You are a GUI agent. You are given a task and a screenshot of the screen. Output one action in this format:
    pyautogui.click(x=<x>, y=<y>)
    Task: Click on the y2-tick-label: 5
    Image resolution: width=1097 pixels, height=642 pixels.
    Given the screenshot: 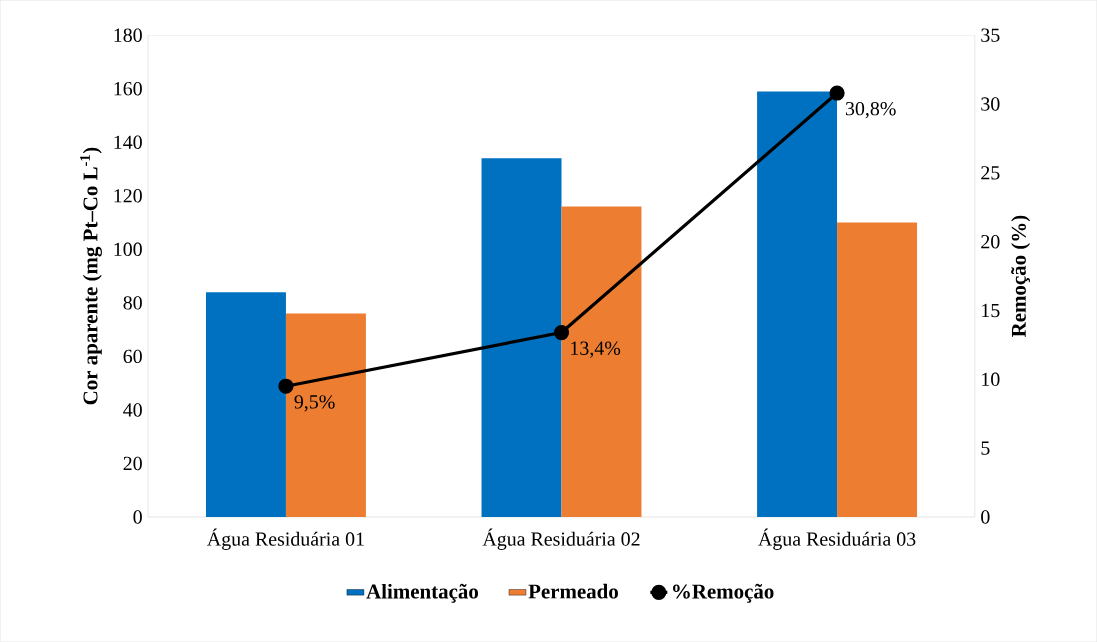 What is the action you would take?
    pyautogui.click(x=985, y=448)
    